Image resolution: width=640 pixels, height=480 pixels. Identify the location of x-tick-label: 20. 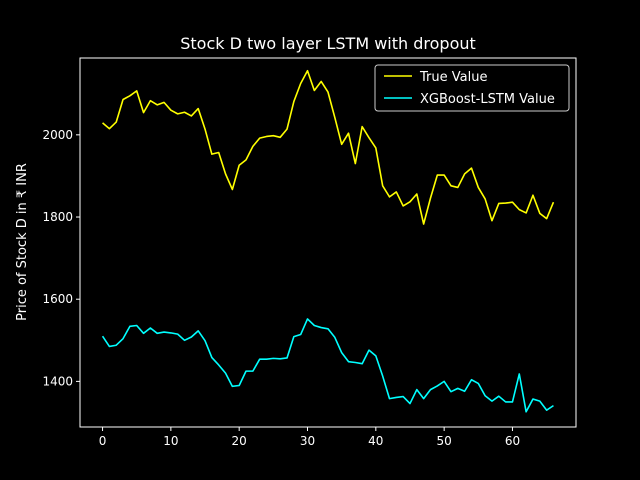
(239, 441).